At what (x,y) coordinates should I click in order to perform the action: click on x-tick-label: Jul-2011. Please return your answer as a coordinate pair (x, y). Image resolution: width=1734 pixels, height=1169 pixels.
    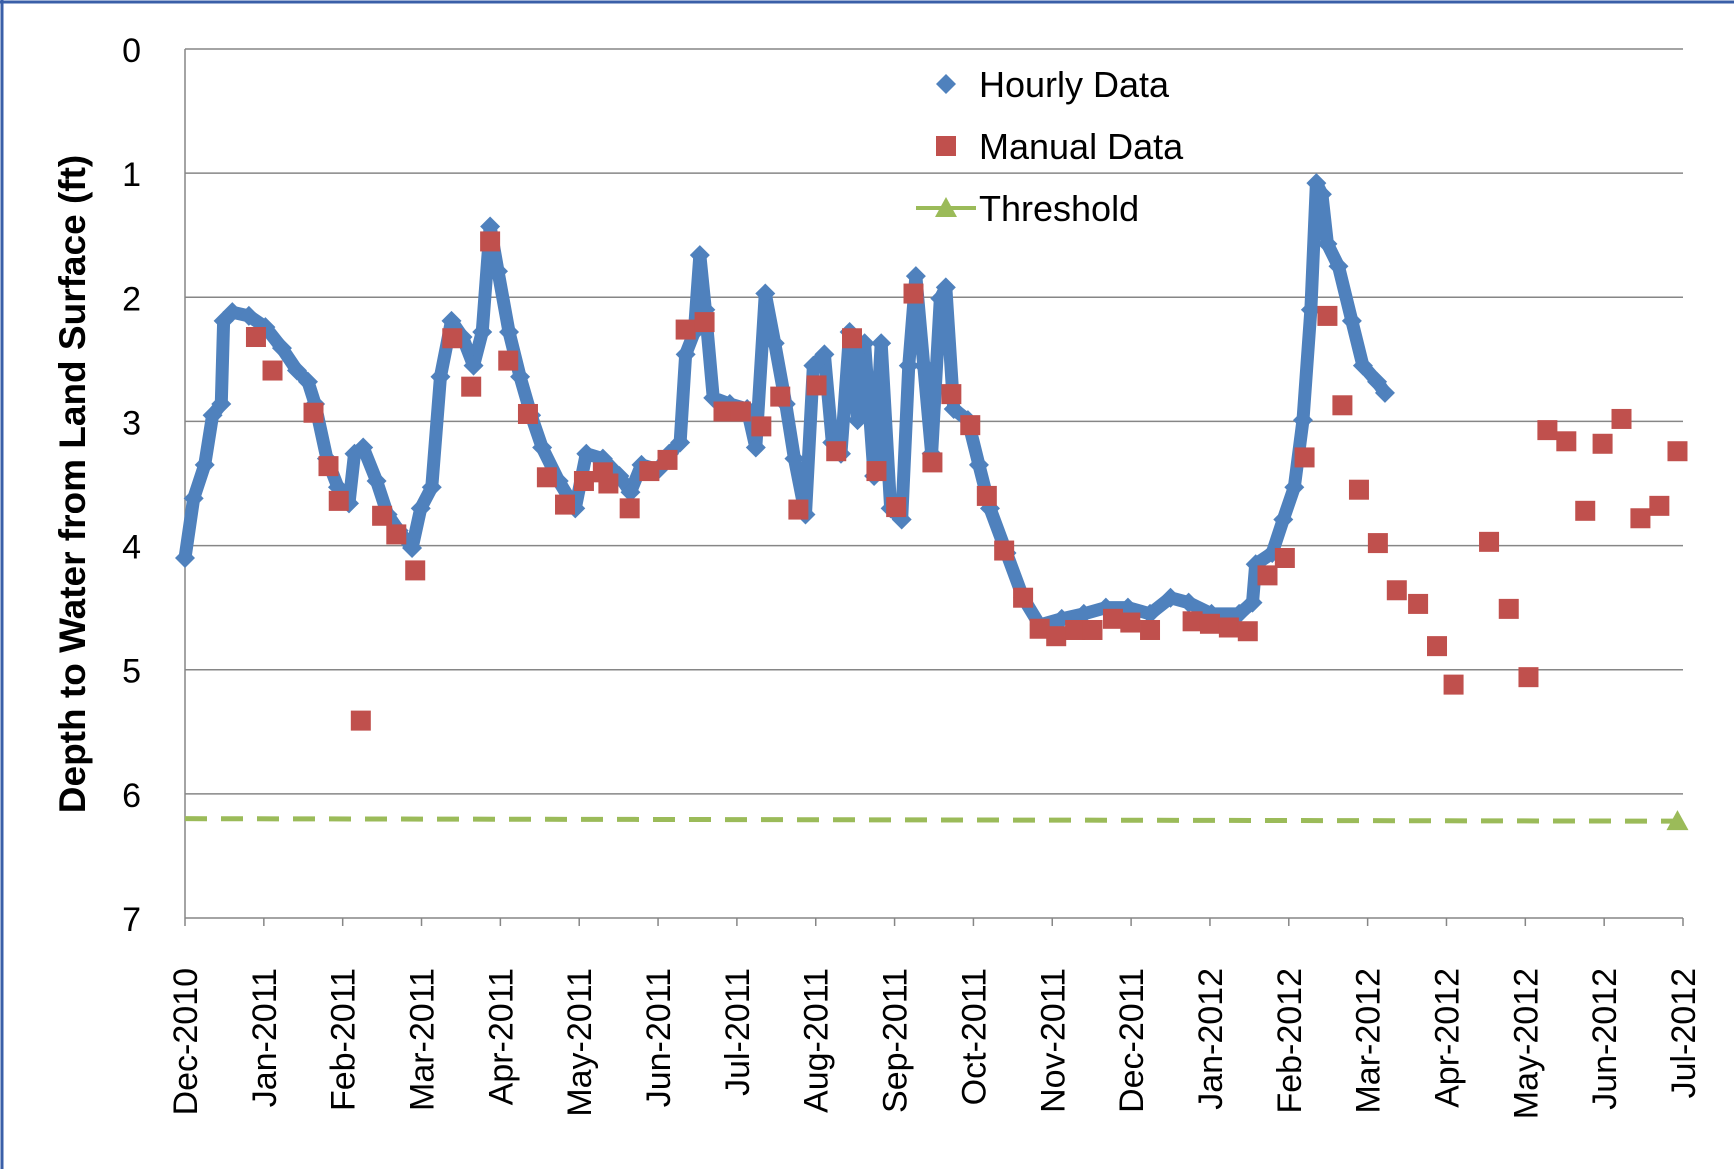
    Looking at the image, I should click on (738, 1032).